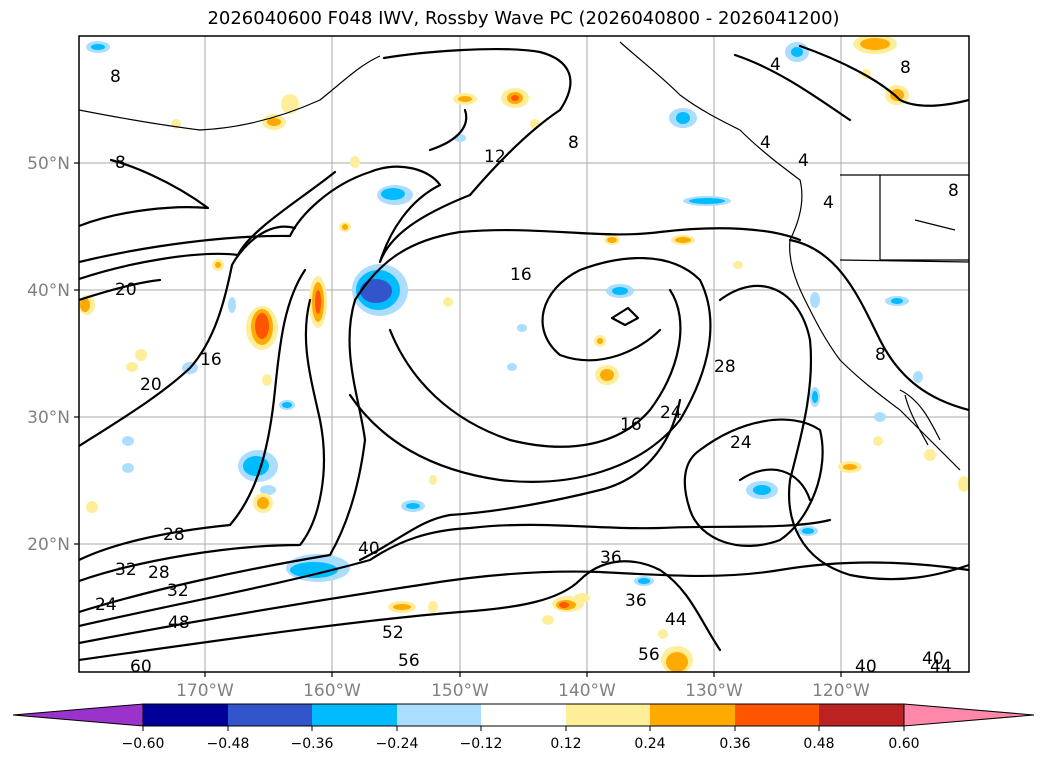  Describe the element at coordinates (481, 744) in the screenshot. I see `colorbar-tick-label: −0.12` at that location.